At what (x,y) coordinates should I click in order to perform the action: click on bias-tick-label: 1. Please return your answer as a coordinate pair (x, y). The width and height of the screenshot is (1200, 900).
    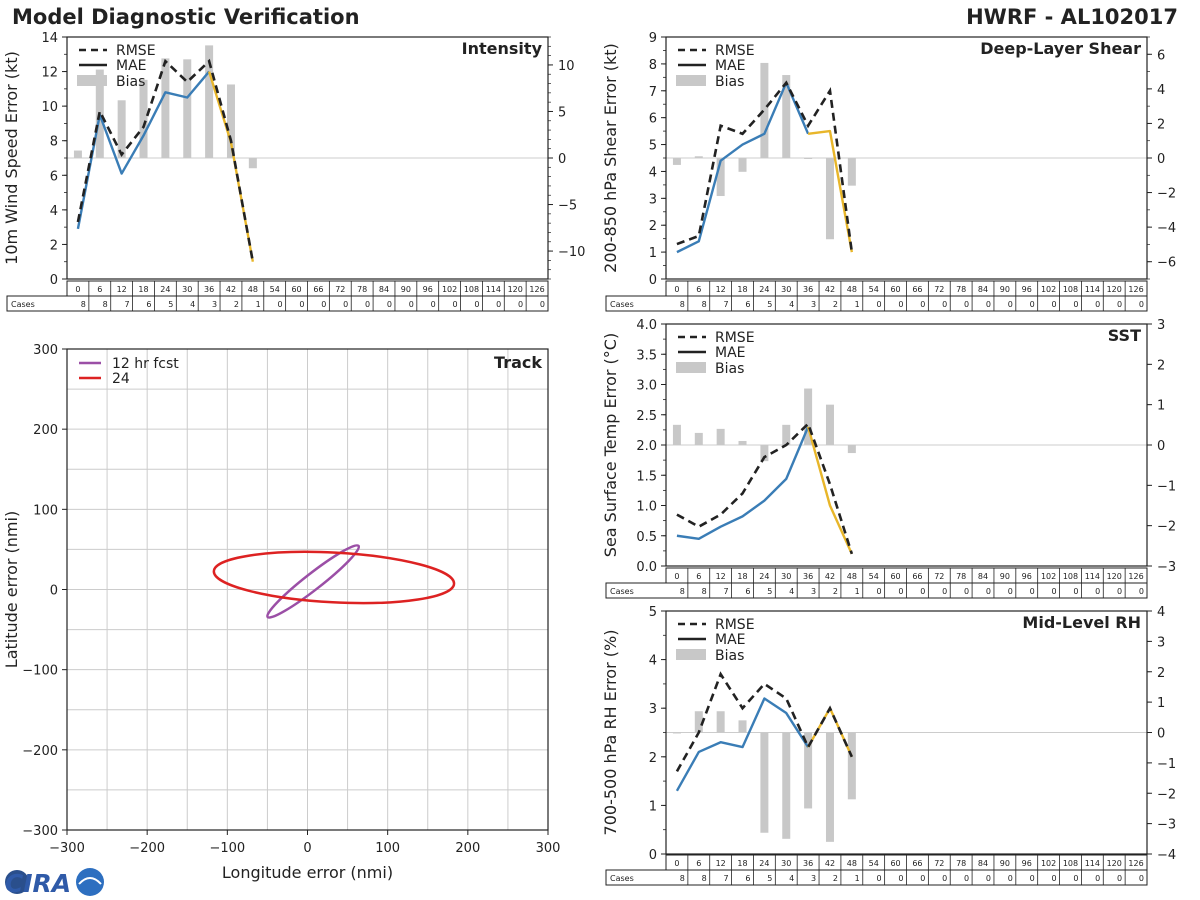
    Looking at the image, I should click on (1161, 406).